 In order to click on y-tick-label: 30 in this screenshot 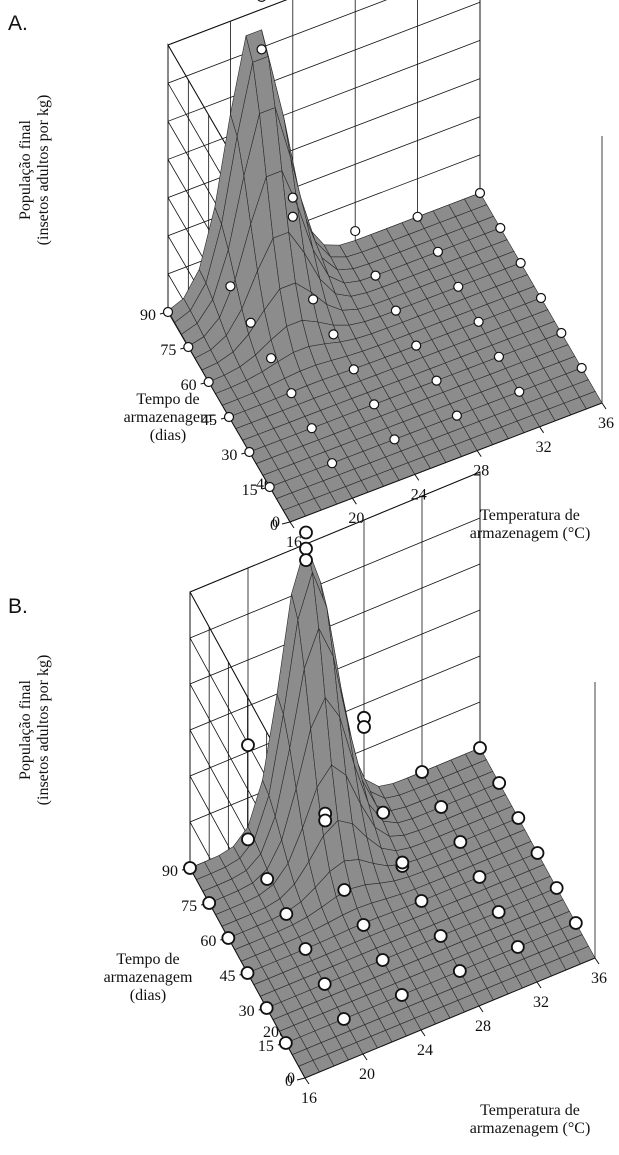, I will do `click(229, 455)`.